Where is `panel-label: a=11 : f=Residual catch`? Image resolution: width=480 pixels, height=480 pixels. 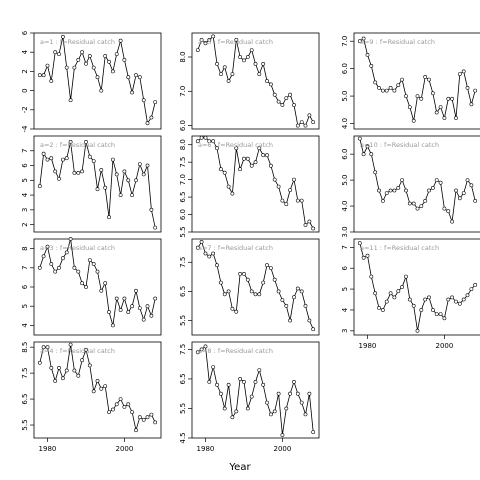 panel-label: a=11 : f=Residual catch is located at coordinates (399, 248).